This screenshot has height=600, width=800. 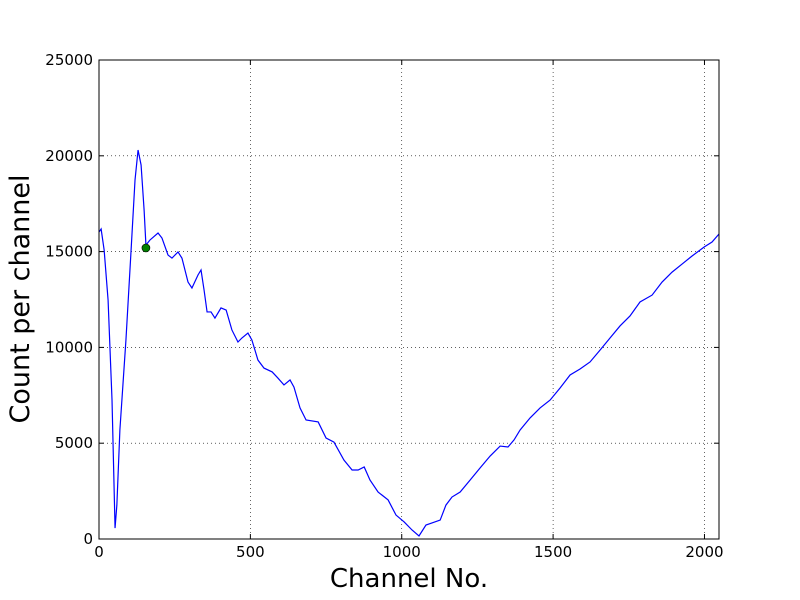 I want to click on x-tick-label: 2000, so click(x=704, y=552).